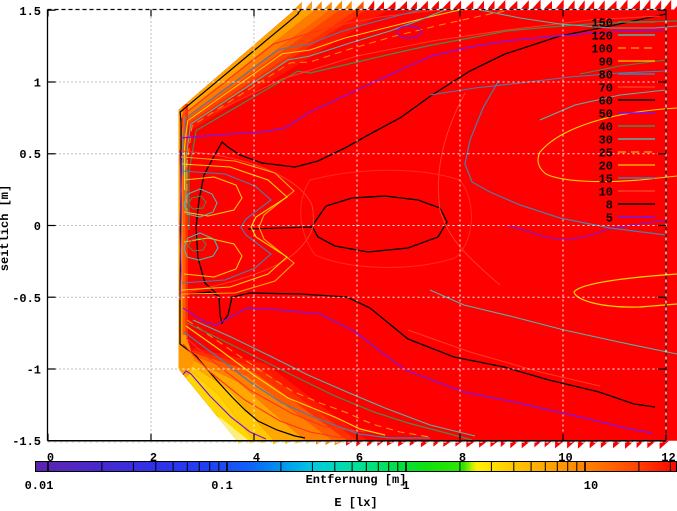  What do you see at coordinates (606, 180) in the screenshot?
I see `svg-text: 15` at bounding box center [606, 180].